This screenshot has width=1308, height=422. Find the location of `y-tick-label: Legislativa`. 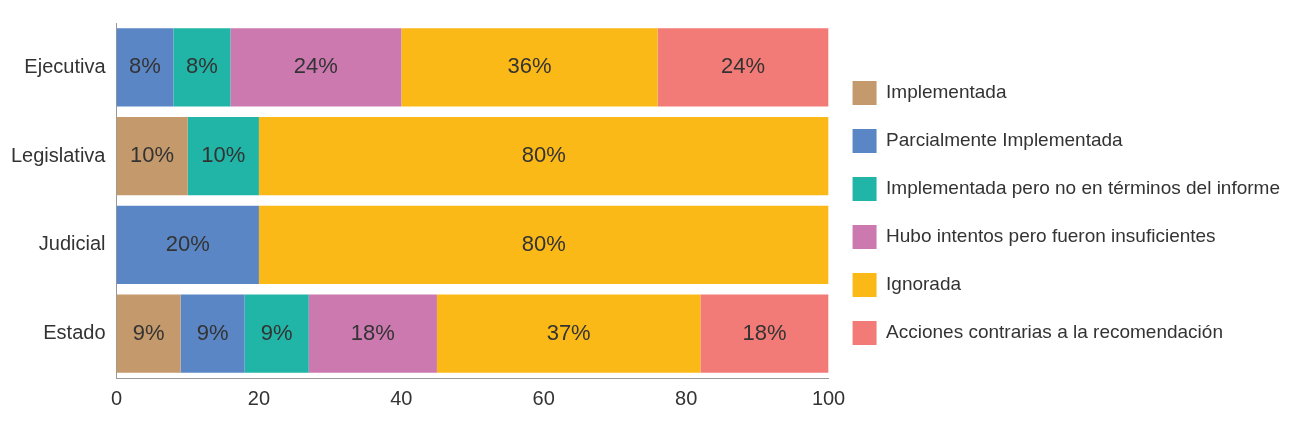

y-tick-label: Legislativa is located at coordinates (58, 154).